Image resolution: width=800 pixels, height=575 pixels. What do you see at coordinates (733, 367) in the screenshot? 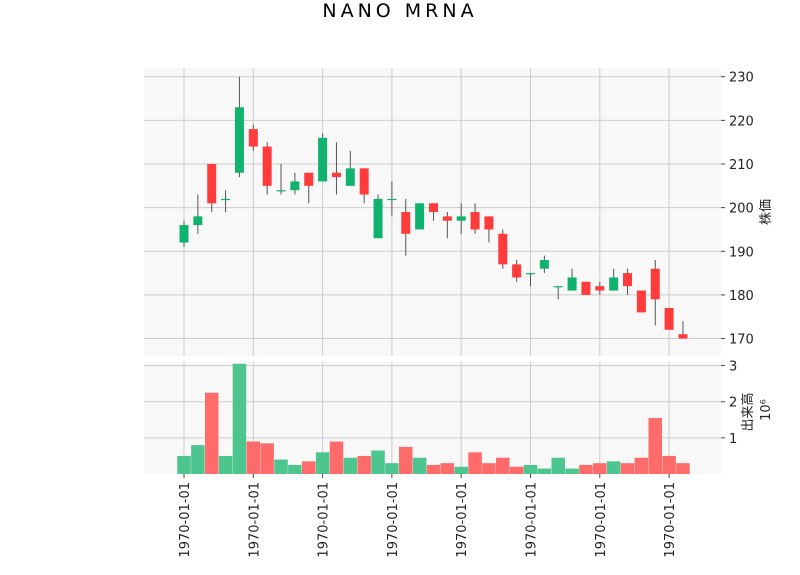
I see `volume-tick-label: 3` at bounding box center [733, 367].